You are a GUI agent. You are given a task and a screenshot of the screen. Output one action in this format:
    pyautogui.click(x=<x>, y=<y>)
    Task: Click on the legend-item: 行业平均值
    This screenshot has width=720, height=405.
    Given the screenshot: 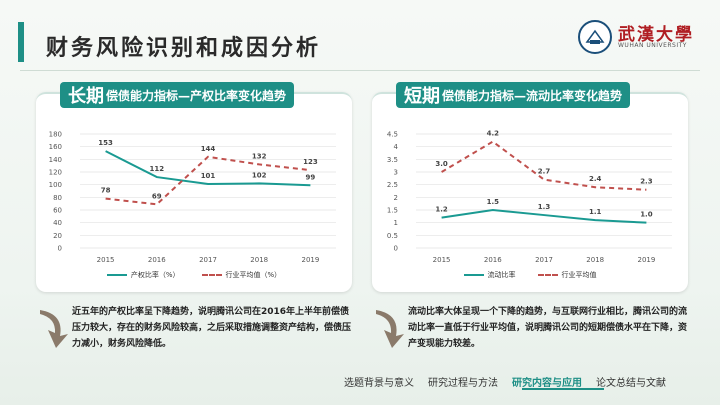 What is the action you would take?
    pyautogui.click(x=567, y=275)
    